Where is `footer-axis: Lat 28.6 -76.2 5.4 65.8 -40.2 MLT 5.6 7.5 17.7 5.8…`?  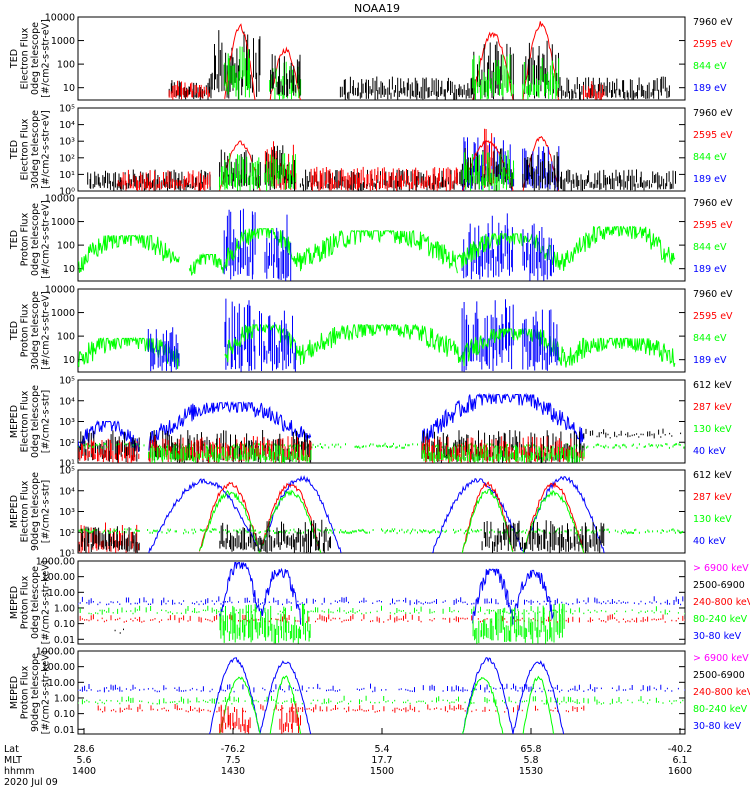 footer-axis: Lat 28.6 -76.2 5.4 65.8 -40.2 MLT 5.6 7.5 17.7 5.8… is located at coordinates (348, 758).